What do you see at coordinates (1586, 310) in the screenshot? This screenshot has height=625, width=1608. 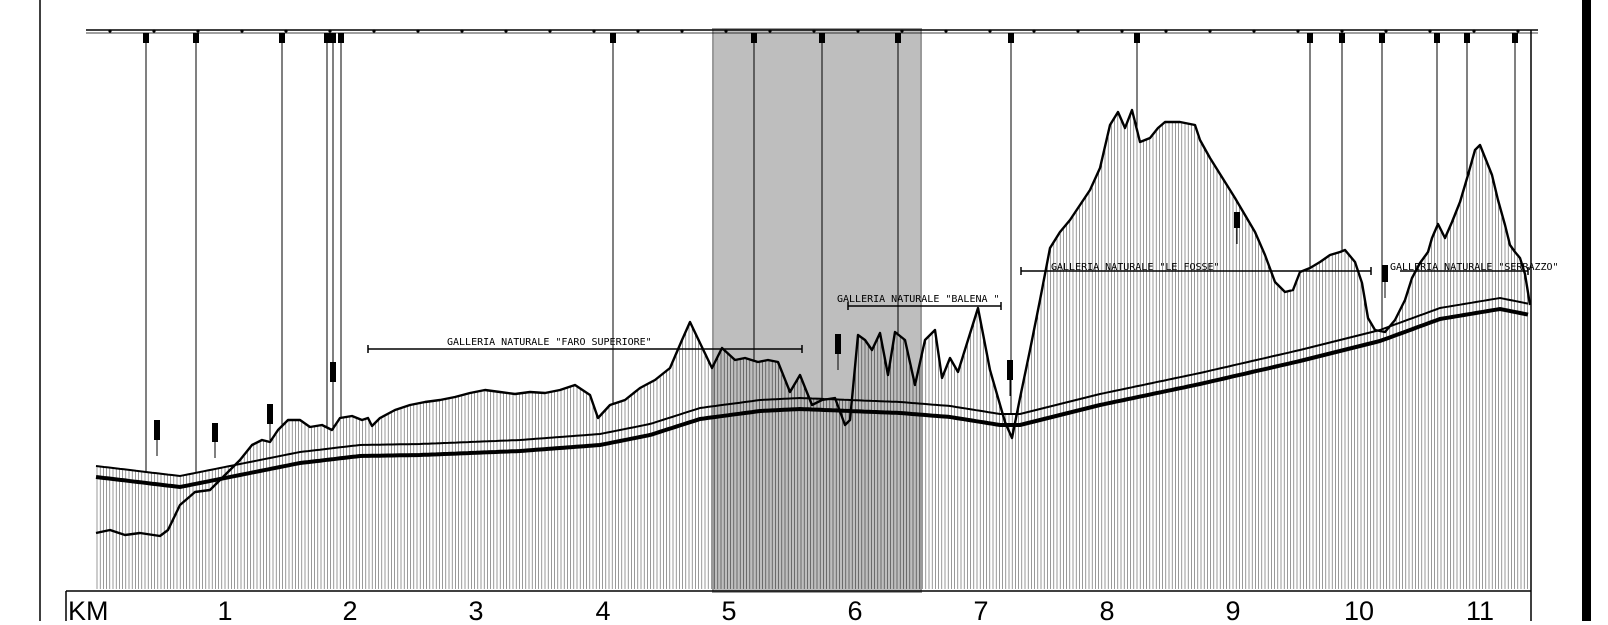 I see `sheet-edge-bar` at bounding box center [1586, 310].